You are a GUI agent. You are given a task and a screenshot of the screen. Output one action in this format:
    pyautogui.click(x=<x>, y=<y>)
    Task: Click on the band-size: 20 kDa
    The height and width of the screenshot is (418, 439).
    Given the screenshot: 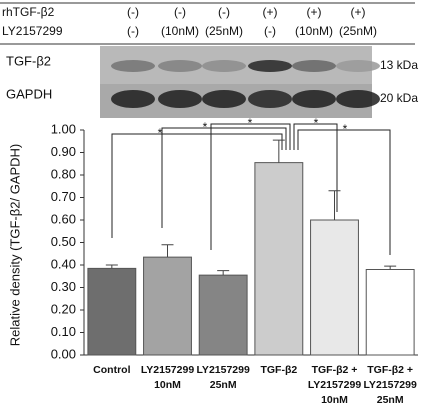 What is the action you would take?
    pyautogui.click(x=399, y=98)
    